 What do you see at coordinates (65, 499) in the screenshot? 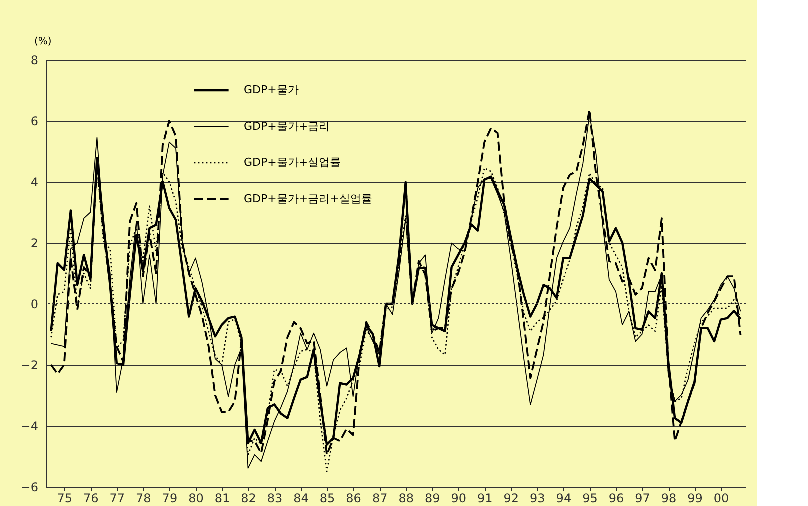
I see `x-tick-label: 75` at bounding box center [65, 499].